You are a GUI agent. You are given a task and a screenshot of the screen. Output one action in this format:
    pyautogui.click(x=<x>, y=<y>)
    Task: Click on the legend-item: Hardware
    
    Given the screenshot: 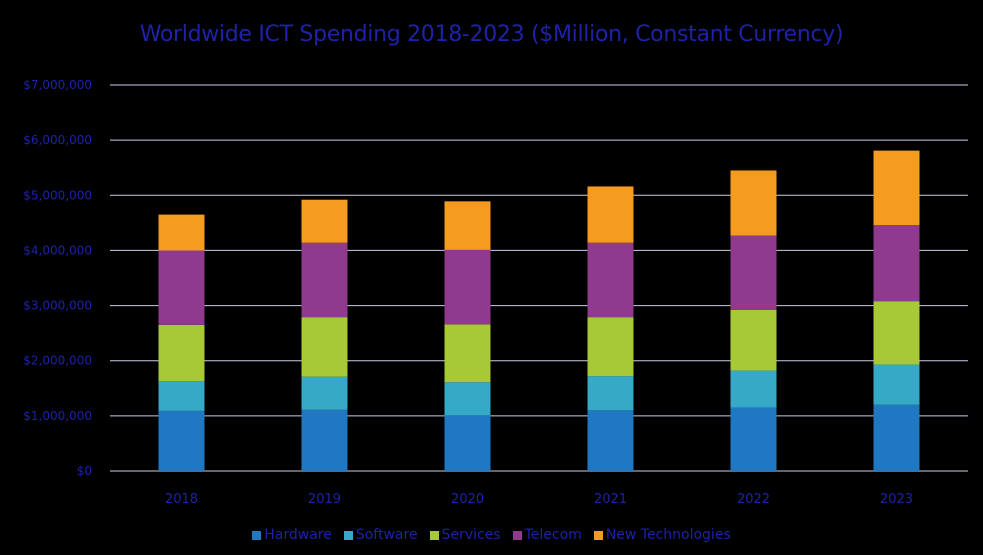 What is the action you would take?
    pyautogui.click(x=292, y=535)
    